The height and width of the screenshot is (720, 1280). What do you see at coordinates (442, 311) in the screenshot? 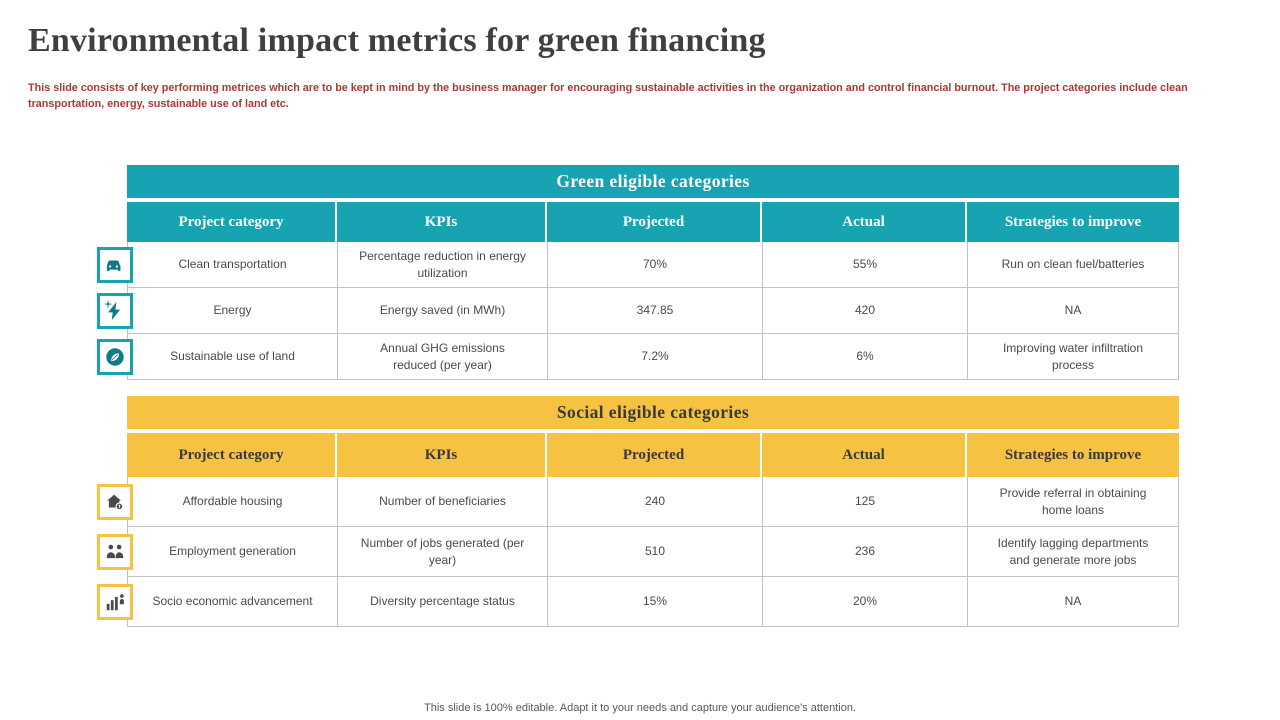
I see `cell-kpi: Energy saved (in MWh)` at bounding box center [442, 311].